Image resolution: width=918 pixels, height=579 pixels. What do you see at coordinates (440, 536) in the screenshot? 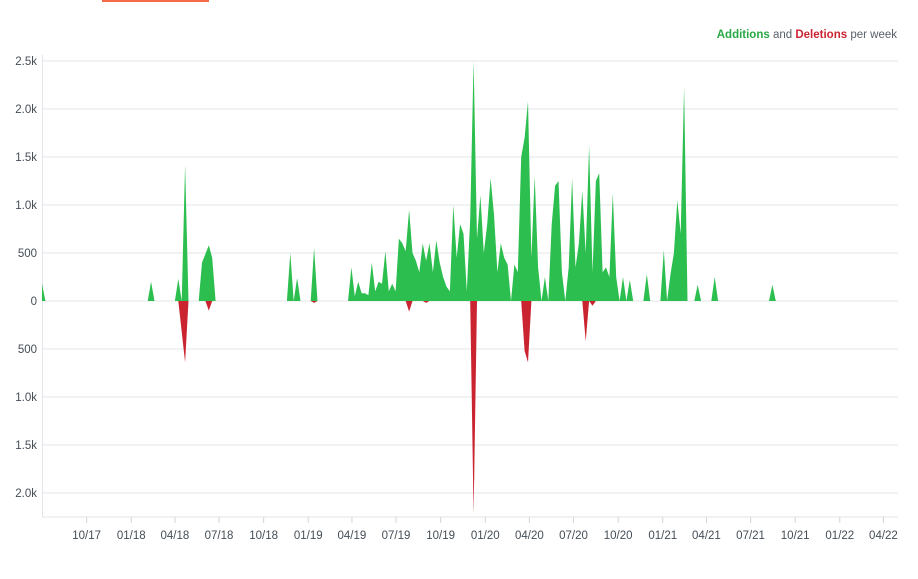
I see `x-tick-label: 10/19` at bounding box center [440, 536].